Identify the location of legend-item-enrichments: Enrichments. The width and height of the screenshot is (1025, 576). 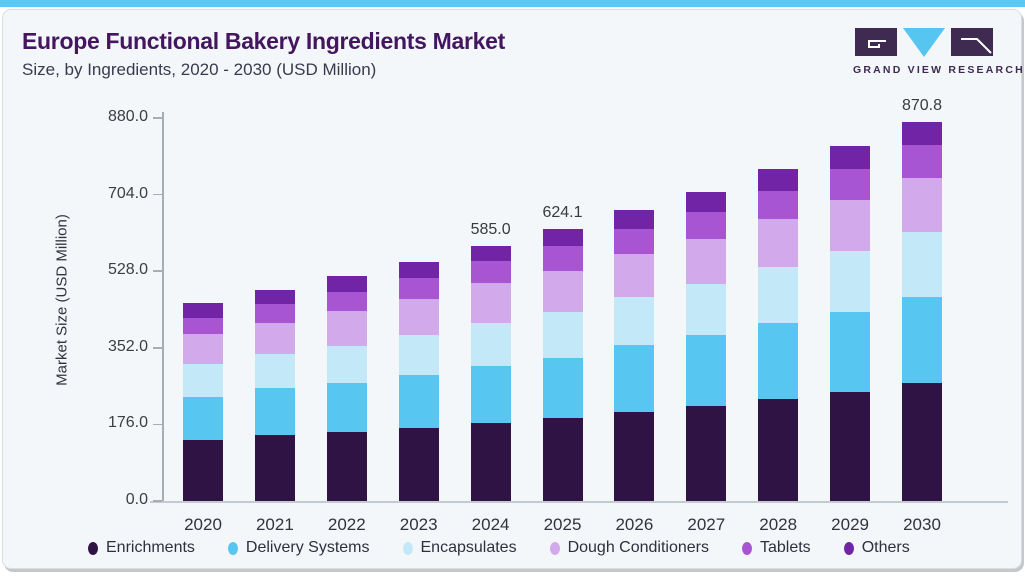
(141, 548).